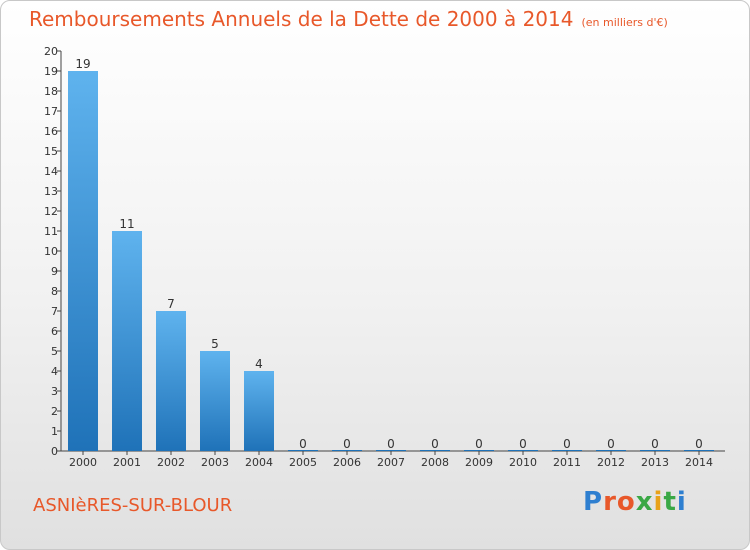 Image resolution: width=750 pixels, height=550 pixels. Describe the element at coordinates (171, 304) in the screenshot. I see `bar-value-label: 7` at that location.